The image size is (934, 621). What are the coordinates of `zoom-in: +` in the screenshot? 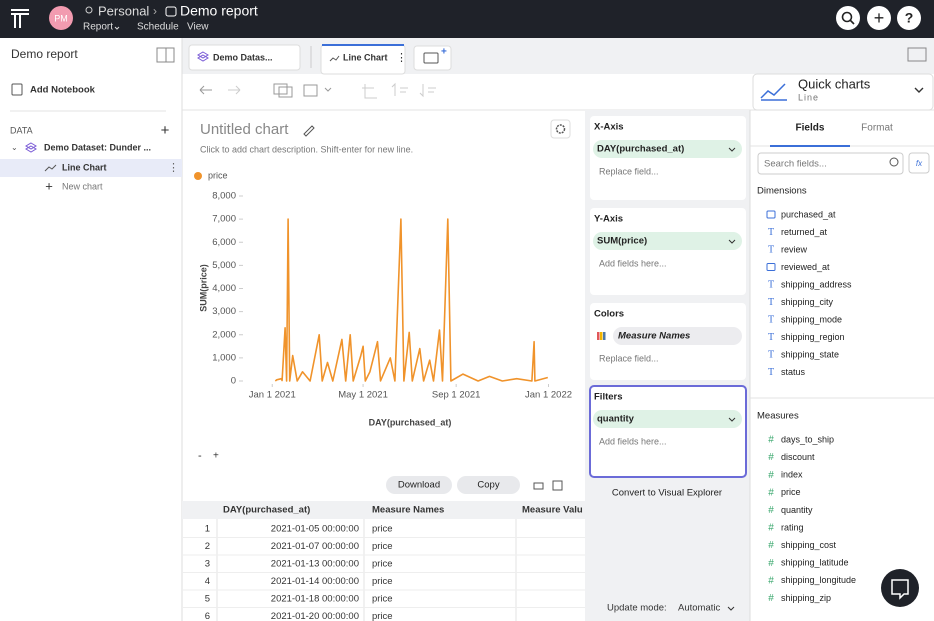 It's located at (216, 456).